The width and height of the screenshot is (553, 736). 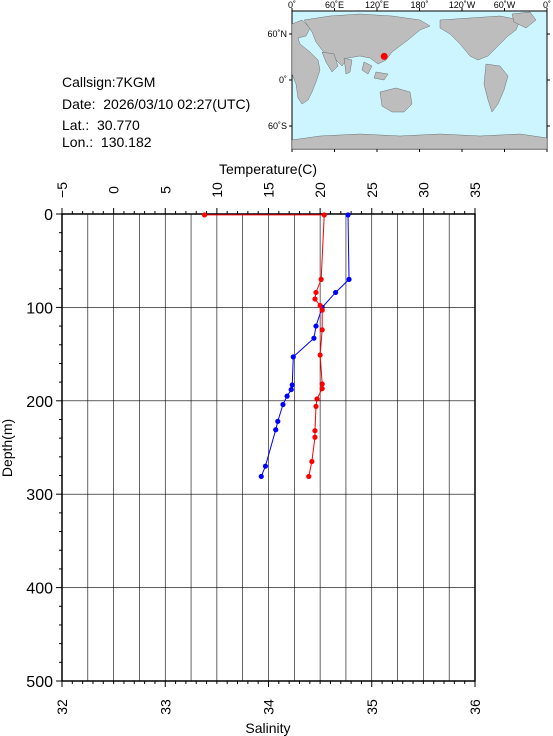 What do you see at coordinates (7, 448) in the screenshot?
I see `depth-axis-label: Depth(m)` at bounding box center [7, 448].